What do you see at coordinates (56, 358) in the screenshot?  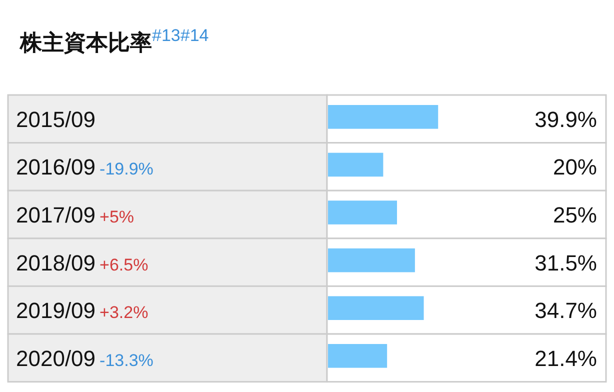 I see `y-tick-label: 2020/09` at bounding box center [56, 358].